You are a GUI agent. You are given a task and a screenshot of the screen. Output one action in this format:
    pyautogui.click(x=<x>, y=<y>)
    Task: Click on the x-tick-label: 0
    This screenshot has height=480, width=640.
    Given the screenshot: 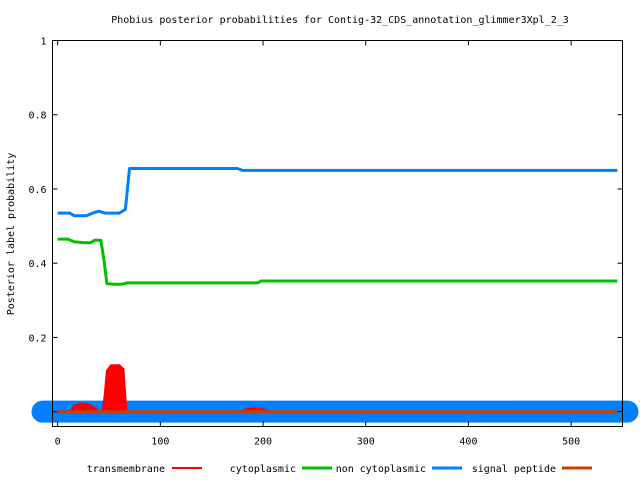 What is the action you would take?
    pyautogui.click(x=58, y=442)
    